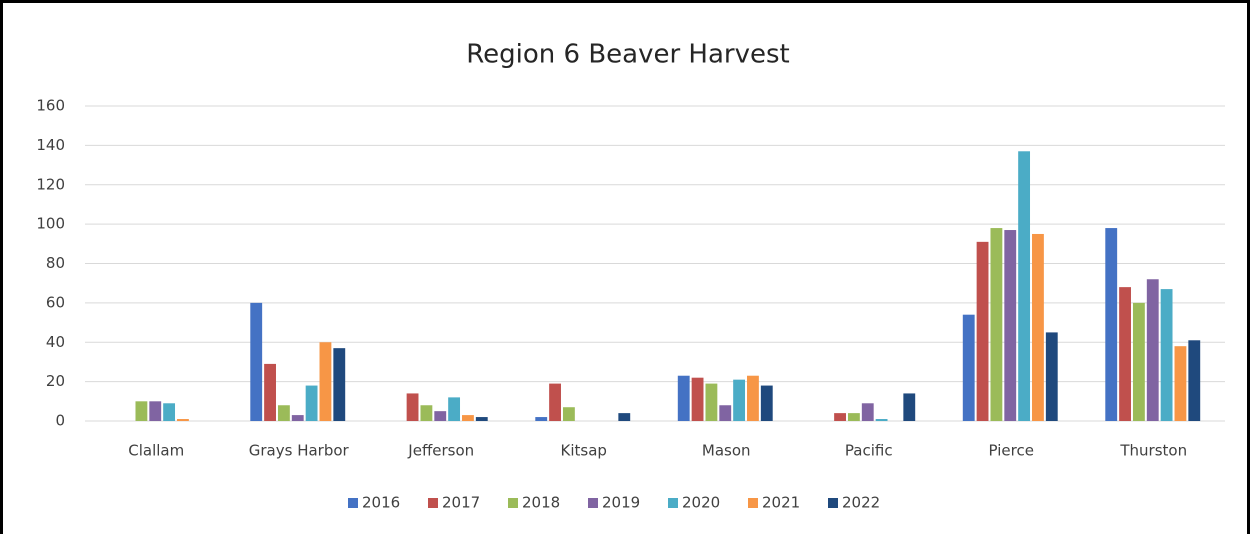  What do you see at coordinates (50, 184) in the screenshot?
I see `y-tick-label: 120` at bounding box center [50, 184].